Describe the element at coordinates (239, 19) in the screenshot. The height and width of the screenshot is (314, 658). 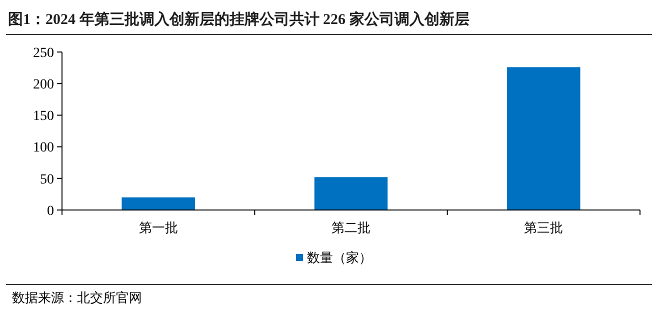
I see `chart-title: 图1：2024 年第三批调入创新层的挂牌公司共计 226 家公司调入创新层` at that location.